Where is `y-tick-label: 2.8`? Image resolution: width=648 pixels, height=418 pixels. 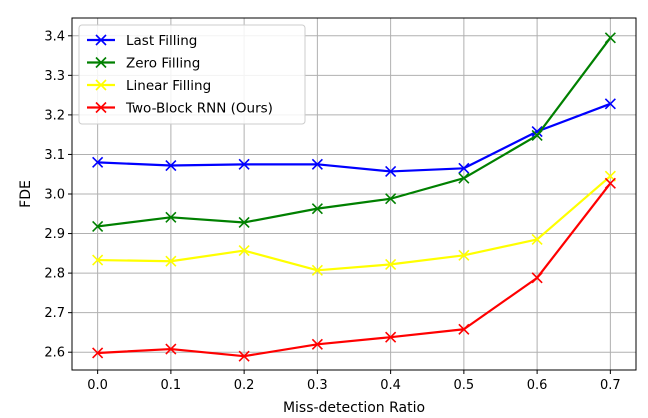 y-tick-label: 2.8 is located at coordinates (54, 274).